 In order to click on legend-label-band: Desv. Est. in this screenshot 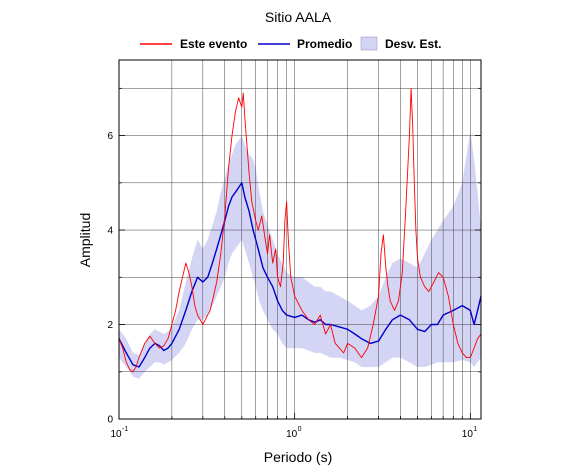, I will do `click(413, 44)`.